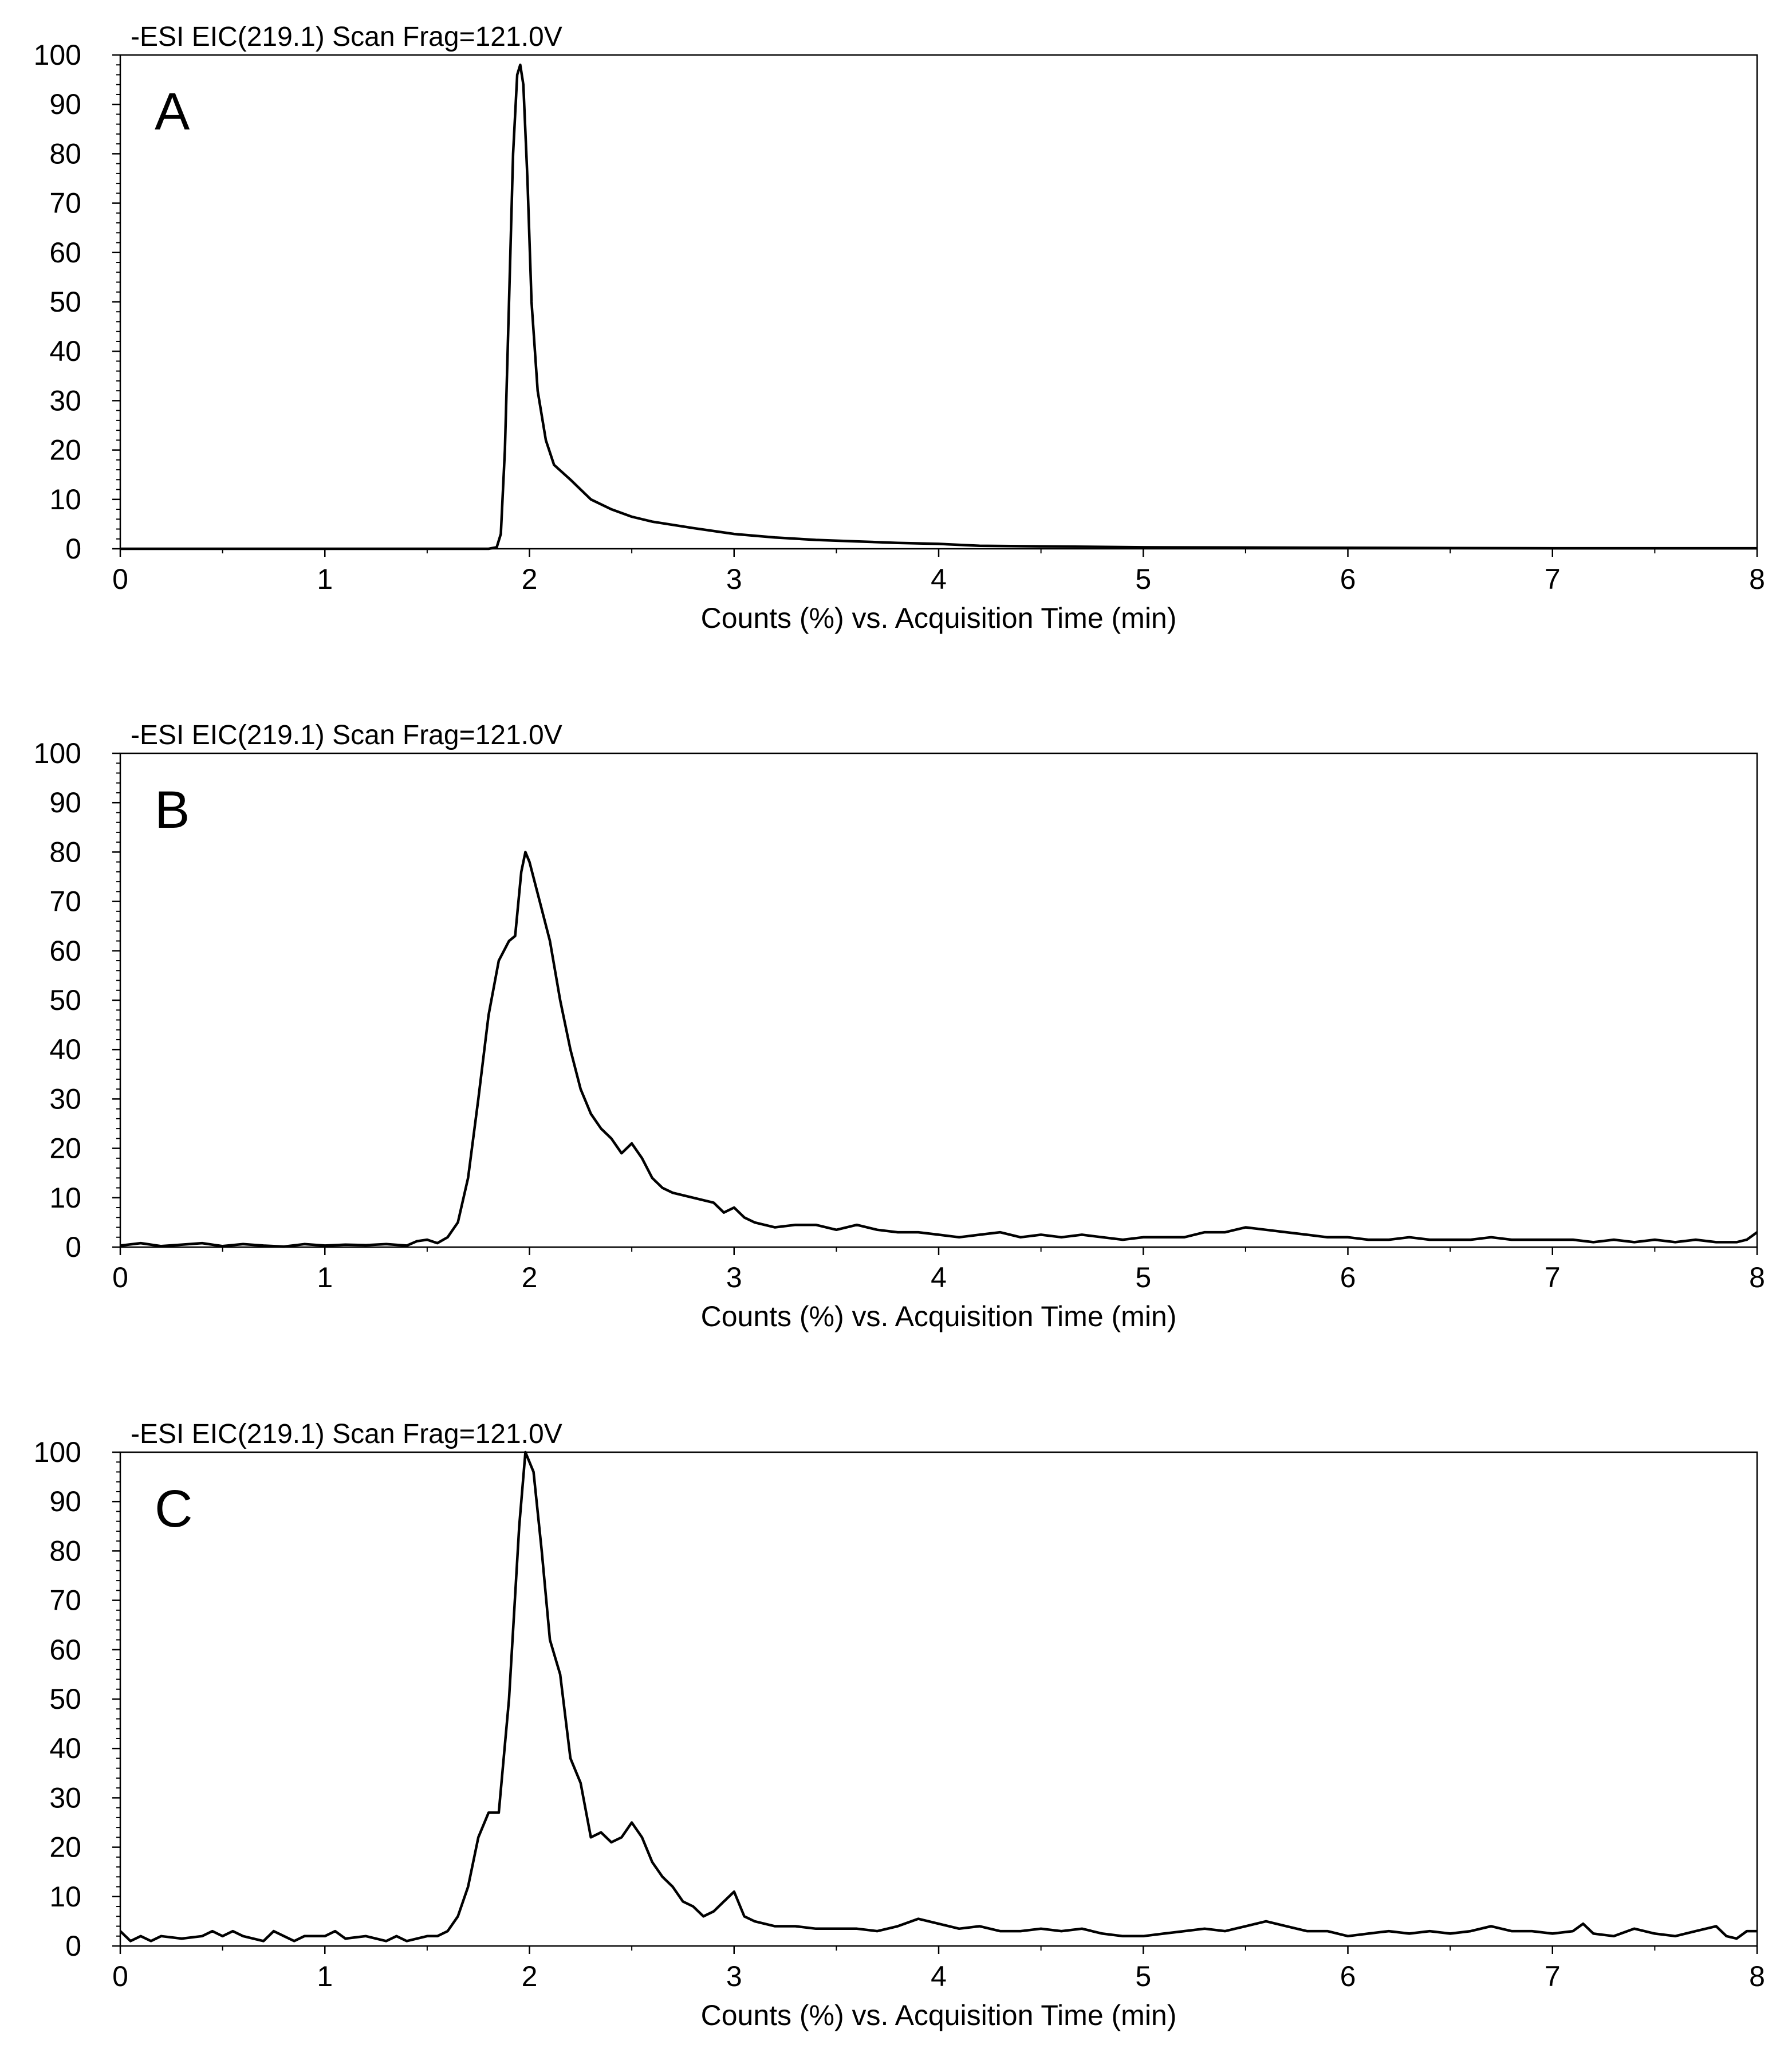 This screenshot has height=2072, width=1784. I want to click on panel-label: C, so click(173, 1509).